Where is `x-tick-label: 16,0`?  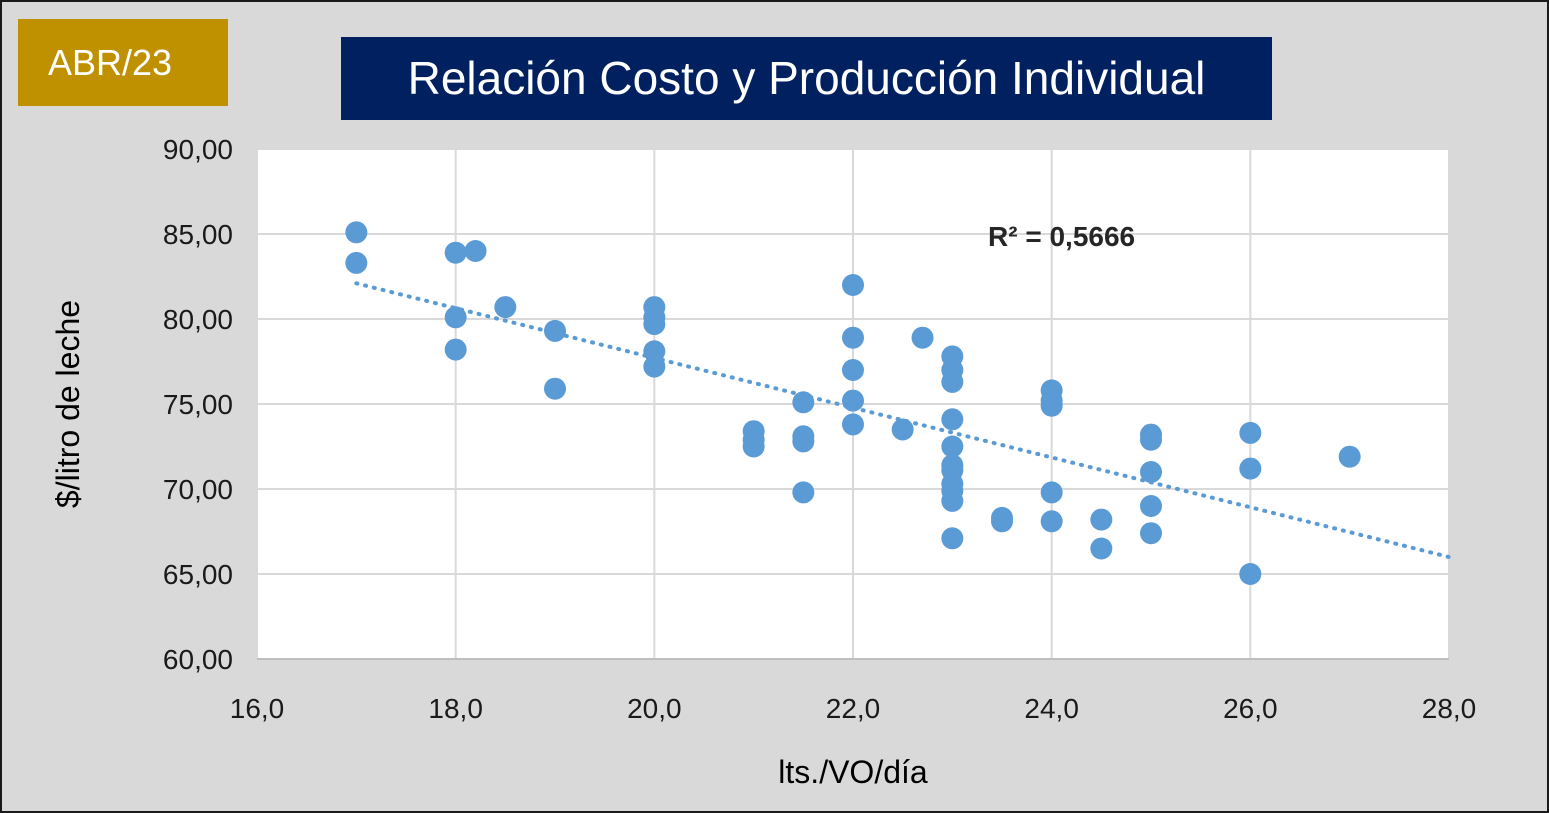 x-tick-label: 16,0 is located at coordinates (257, 708).